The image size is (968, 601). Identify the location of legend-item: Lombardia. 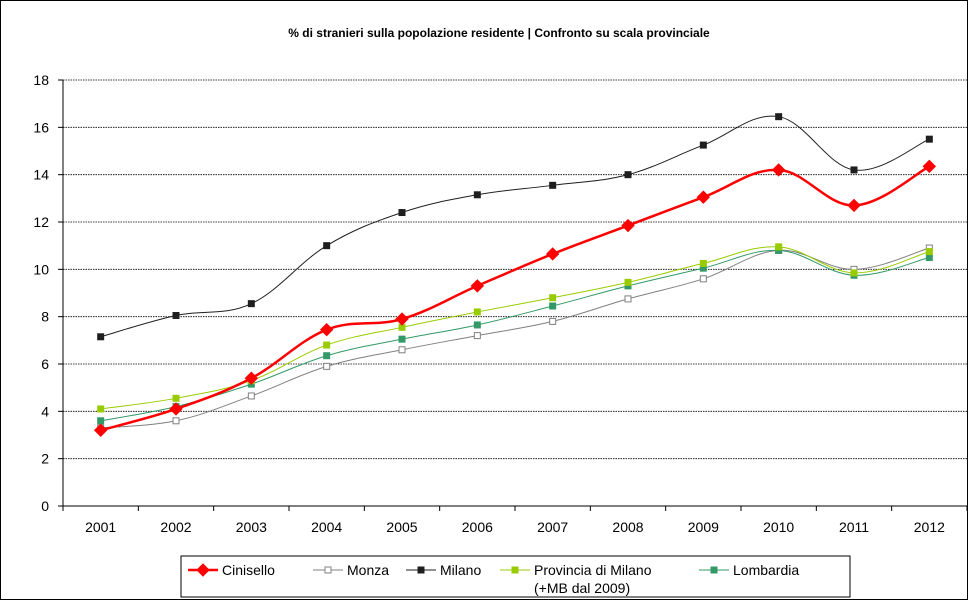
(749, 570).